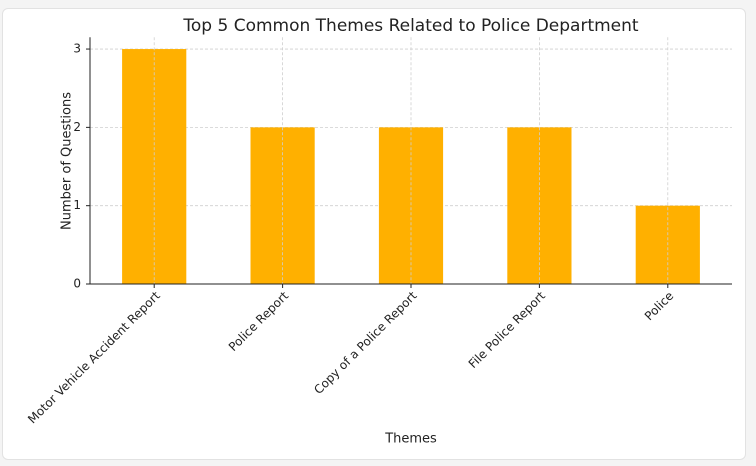  What do you see at coordinates (94, 357) in the screenshot?
I see `x-tick-label: Motor Vehicle Accident Report` at bounding box center [94, 357].